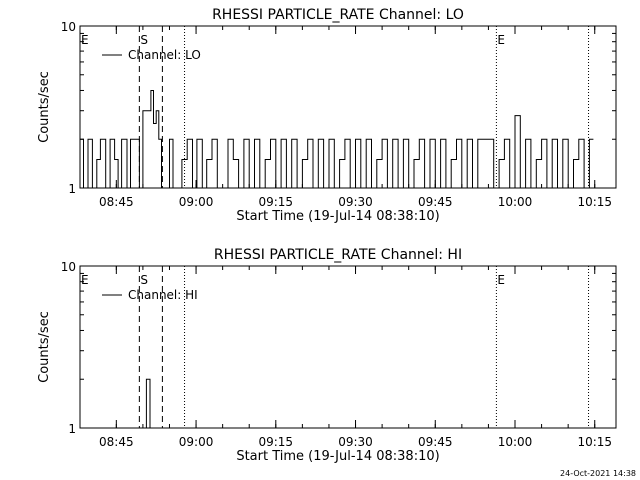  Describe the element at coordinates (163, 295) in the screenshot. I see `legend-label: Channel: HI` at that location.